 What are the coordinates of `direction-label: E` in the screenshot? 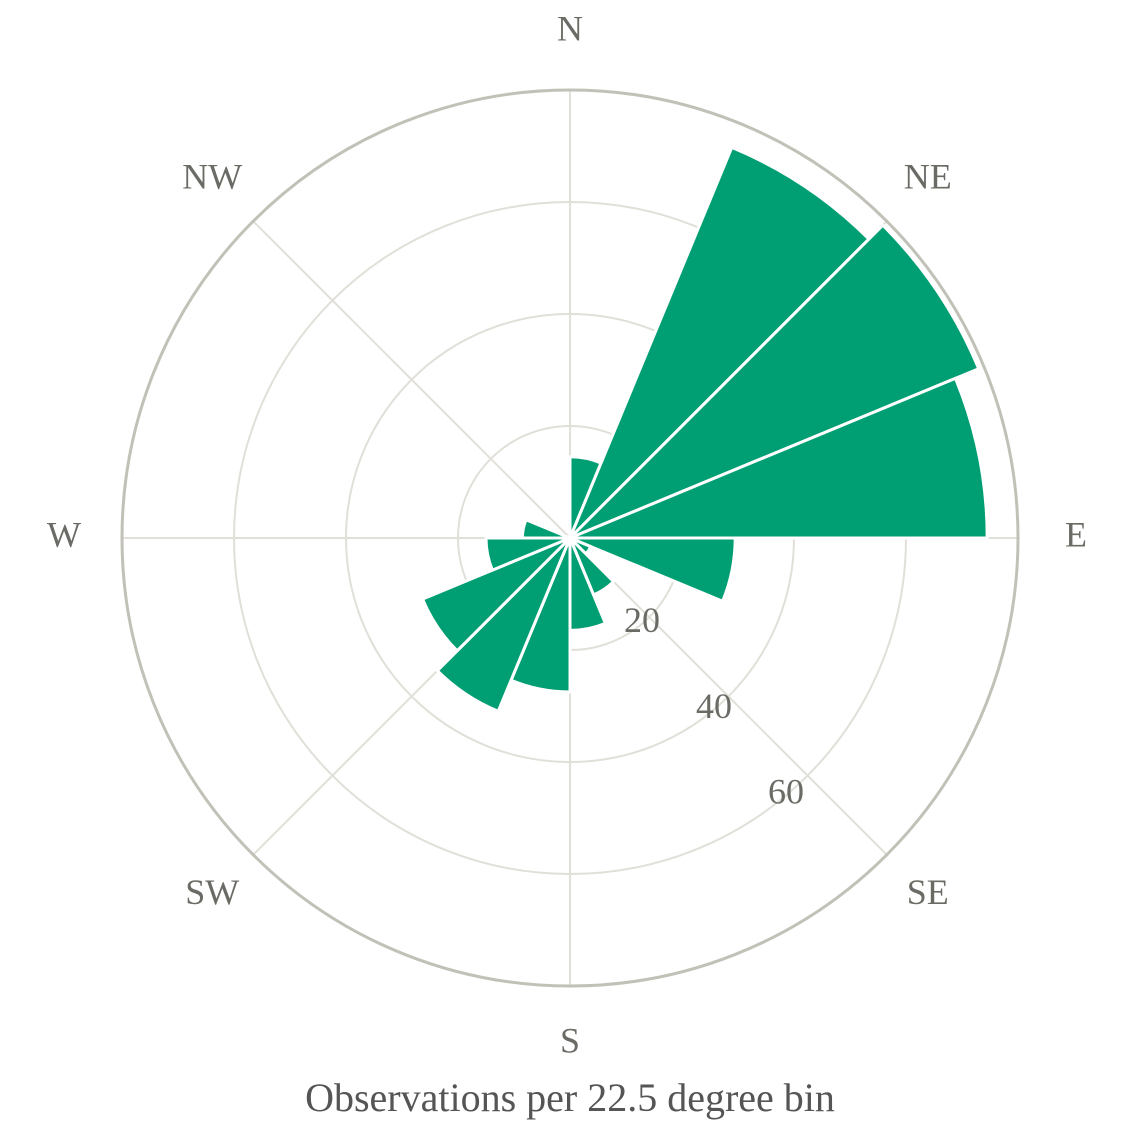 It's located at (1076, 534).